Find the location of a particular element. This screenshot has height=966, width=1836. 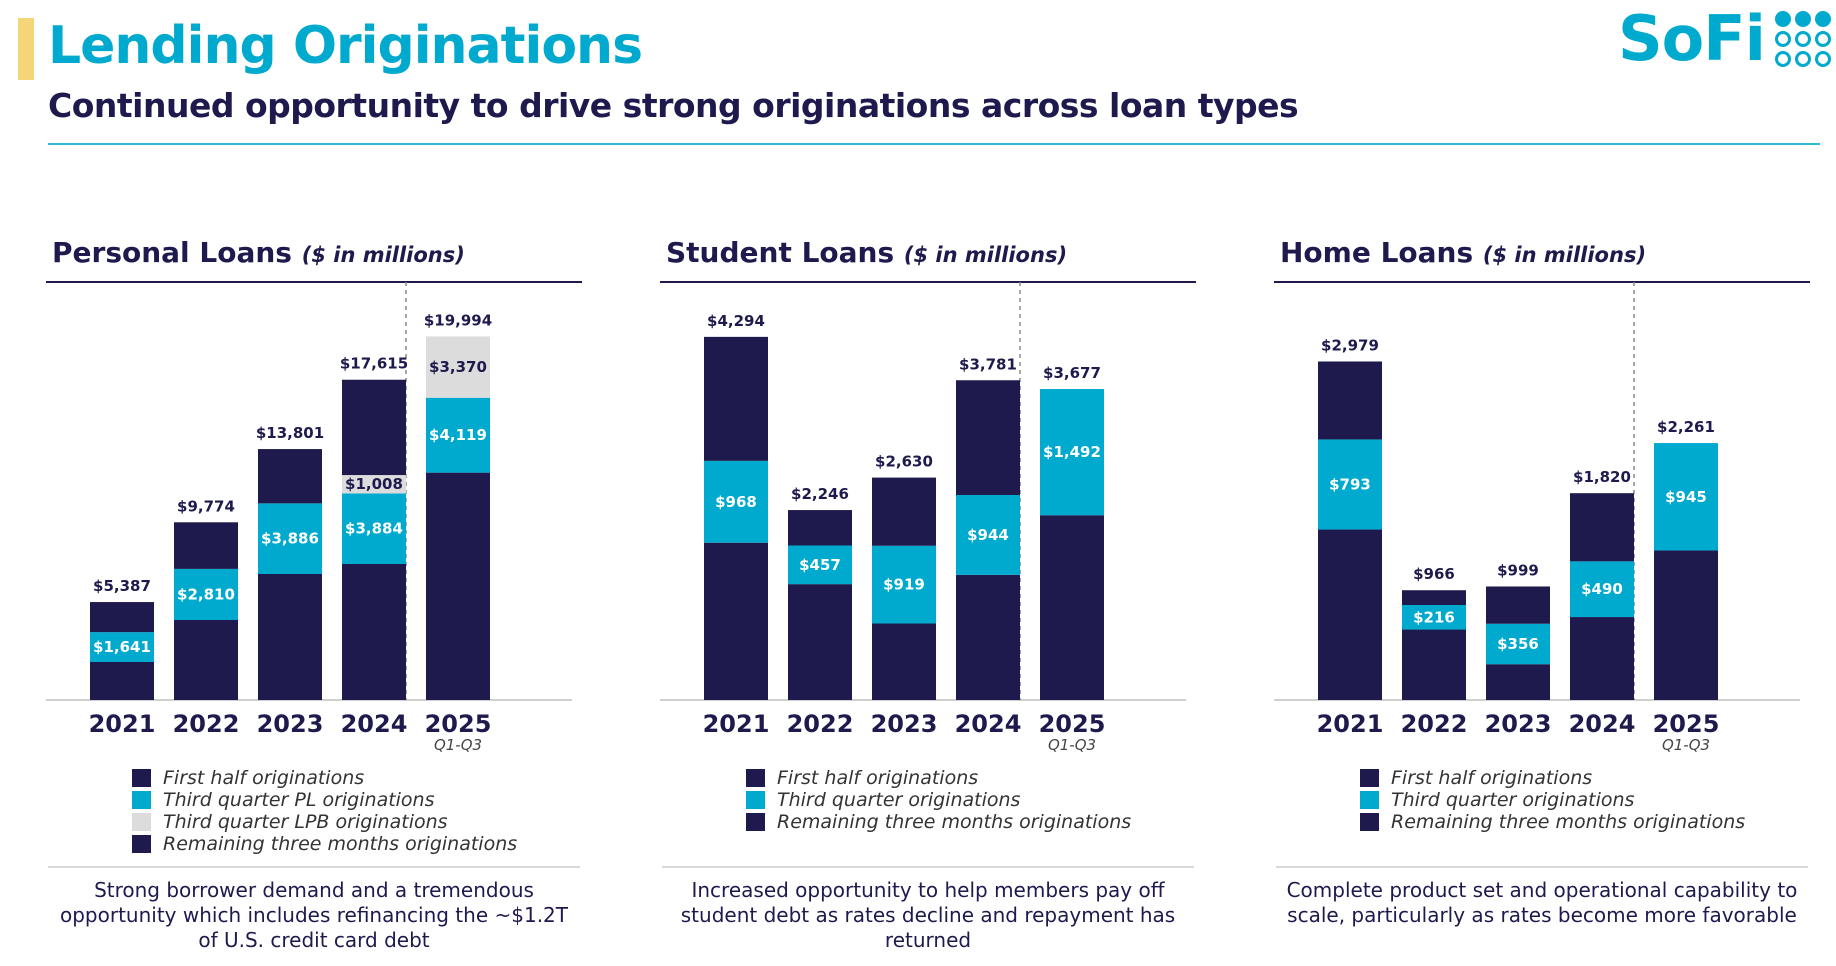

bar-total-label: $2,261 is located at coordinates (1686, 427).